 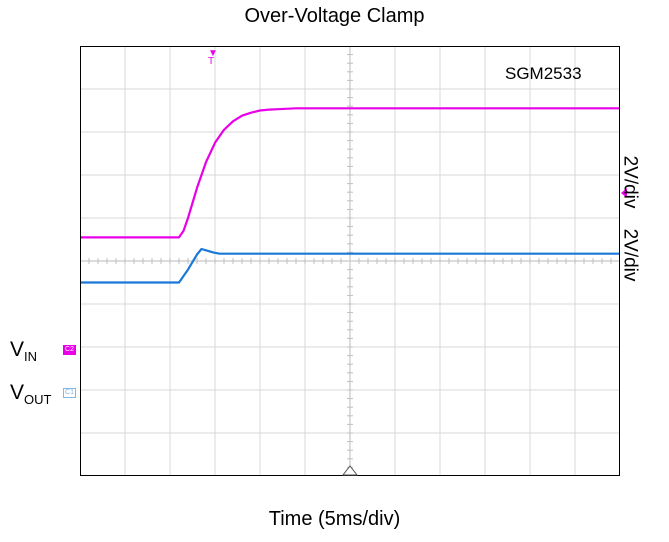 I want to click on vin-channel-label: VIN, so click(x=23, y=351).